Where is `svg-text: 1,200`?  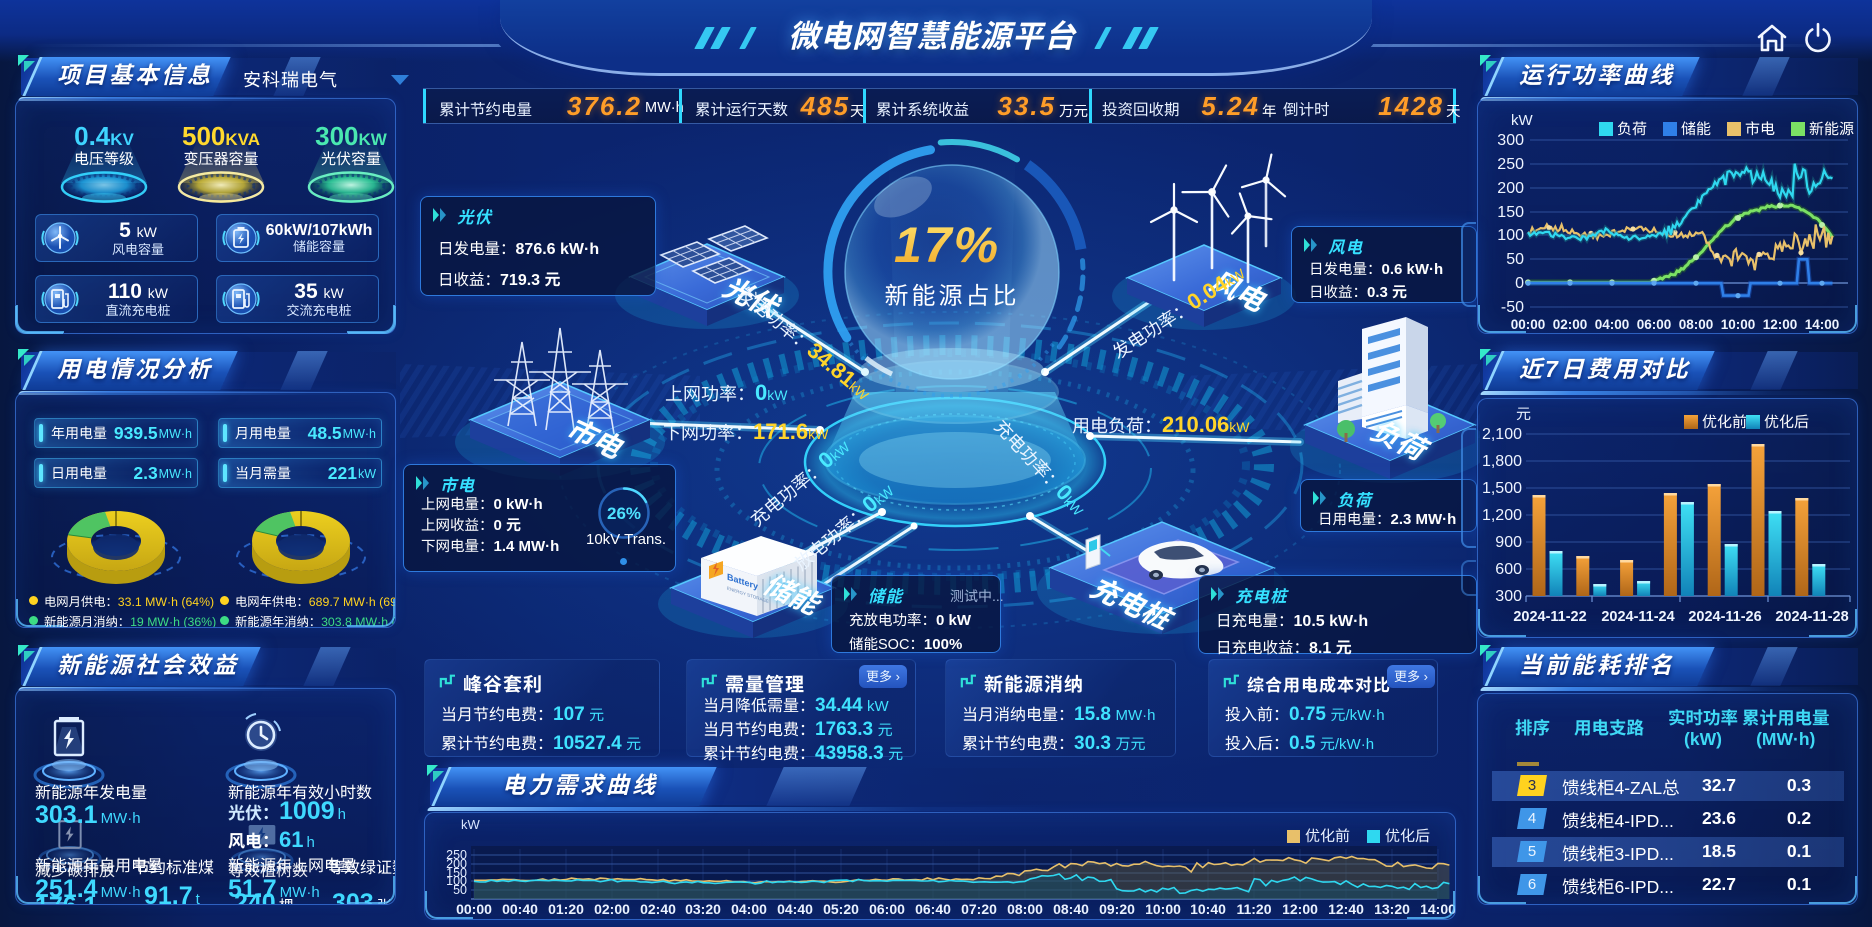 svg-text: 1,200 is located at coordinates (1502, 515).